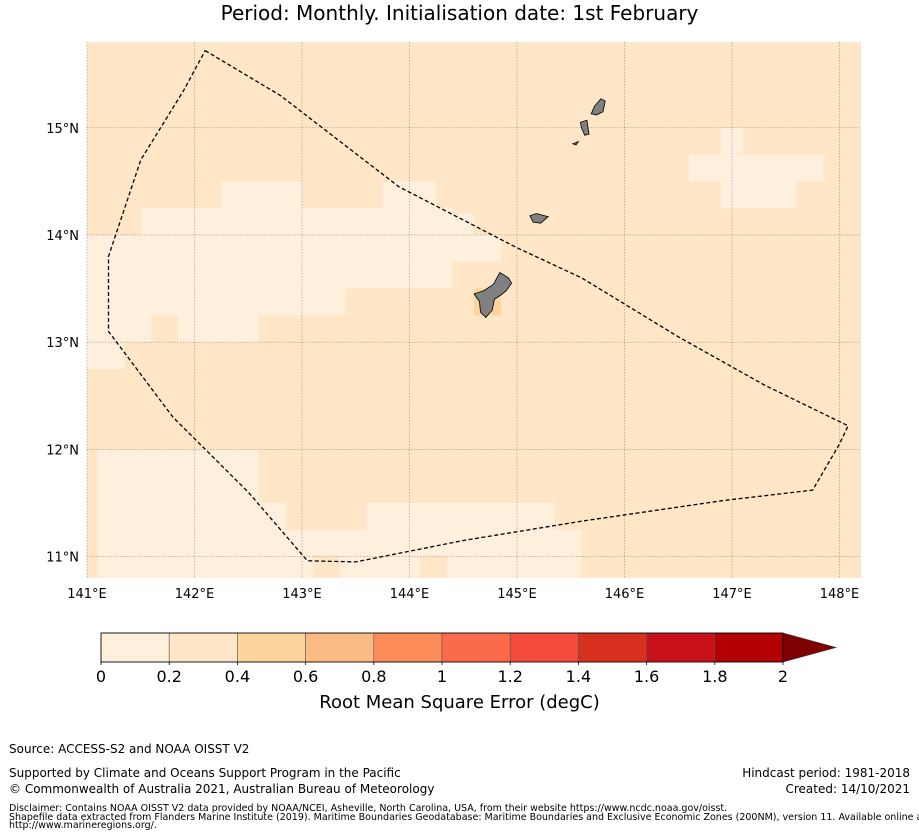 The width and height of the screenshot is (919, 839). I want to click on colorbar-tick-label: 1, so click(442, 676).